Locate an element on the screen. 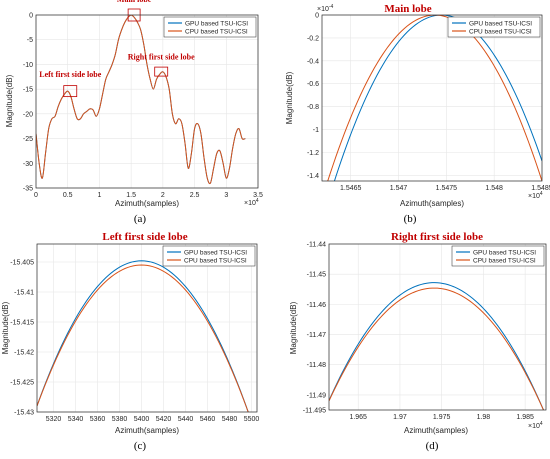 The image size is (550, 459). panel-label-c: (c) is located at coordinates (140, 446).